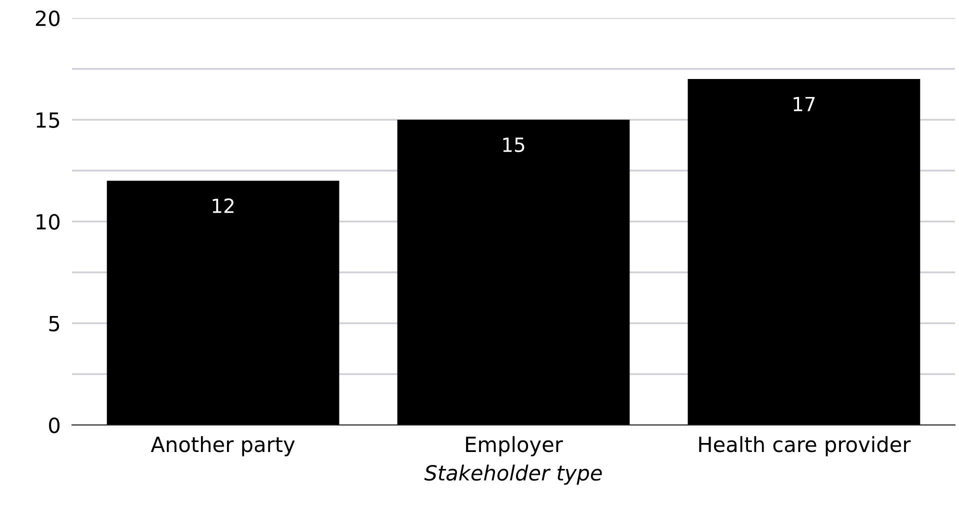  Describe the element at coordinates (513, 474) in the screenshot. I see `x-axis-title: Stakeholder type` at that location.